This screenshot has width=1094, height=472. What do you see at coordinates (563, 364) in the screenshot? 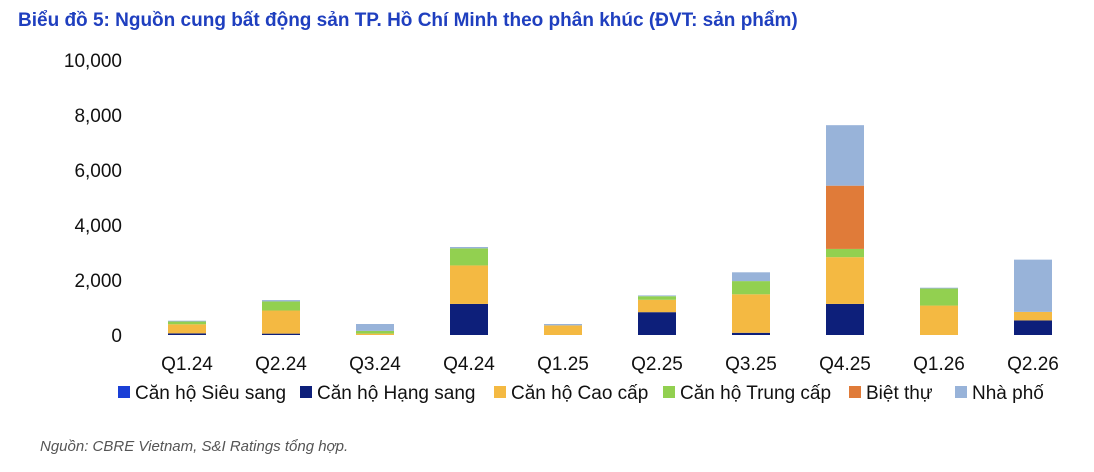
I see `x-tick-label: Q1.25` at bounding box center [563, 364].